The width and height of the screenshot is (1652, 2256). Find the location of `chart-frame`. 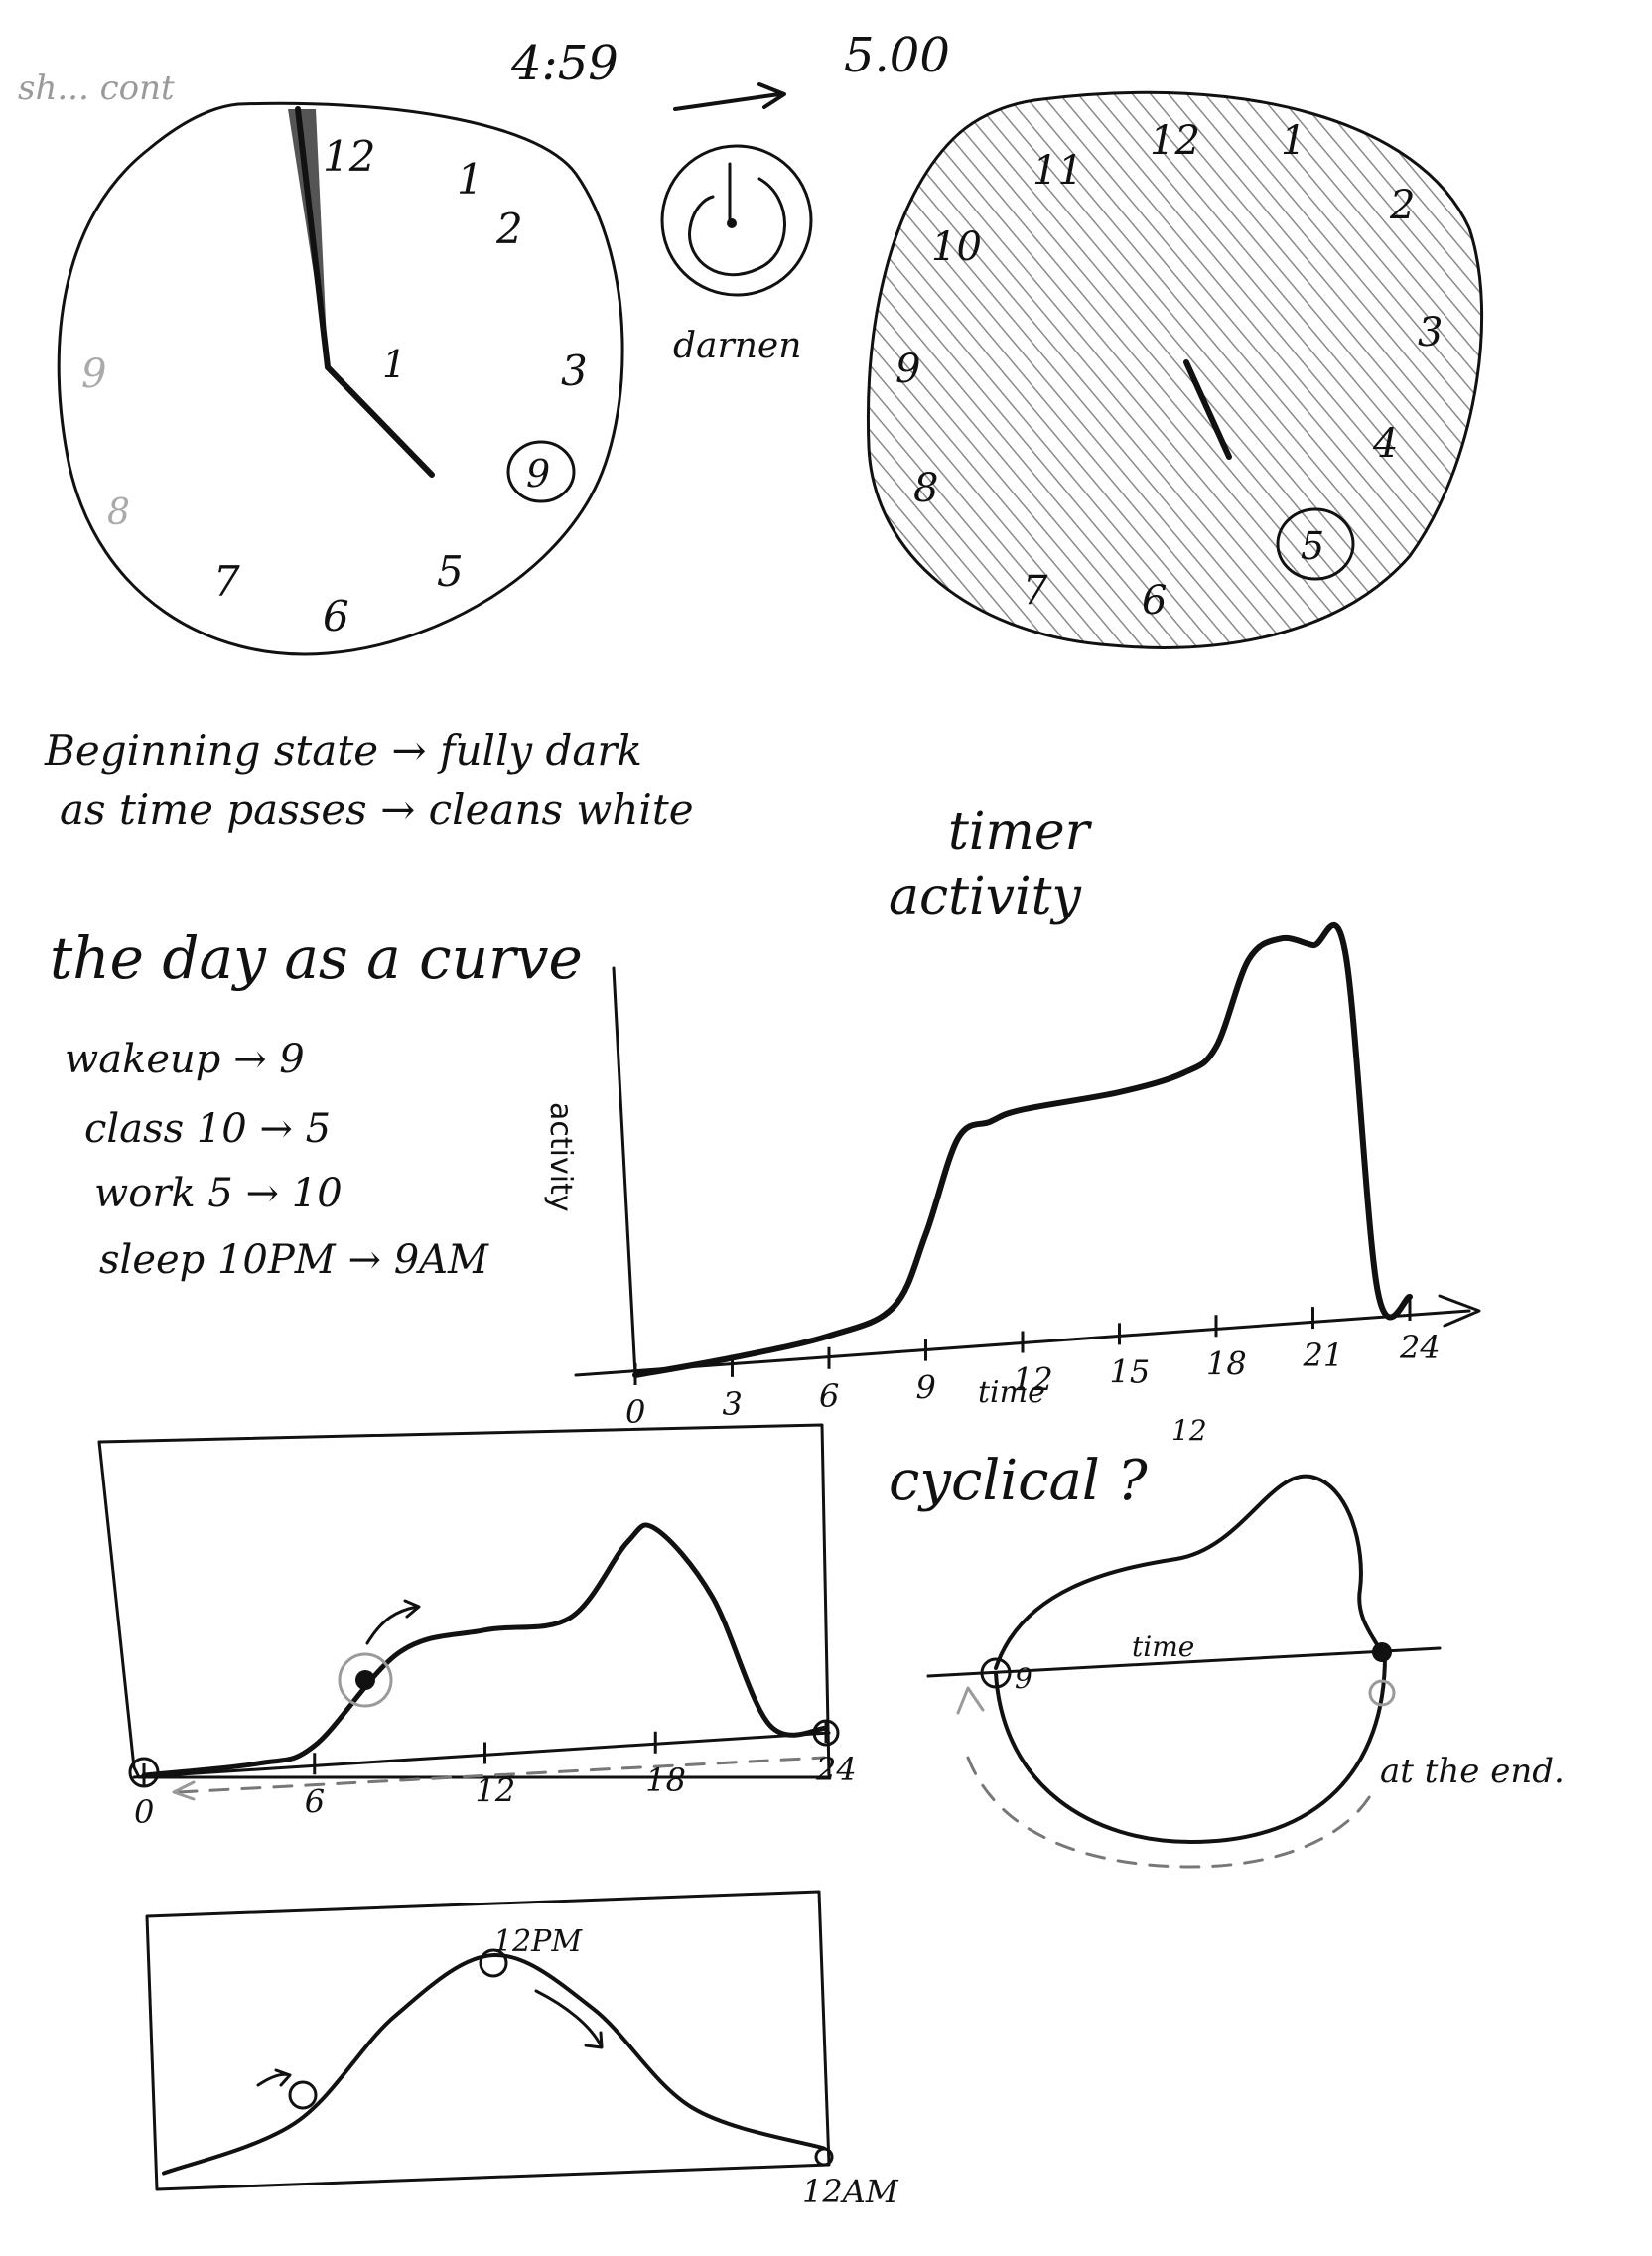

chart-frame is located at coordinates (464, 1601).